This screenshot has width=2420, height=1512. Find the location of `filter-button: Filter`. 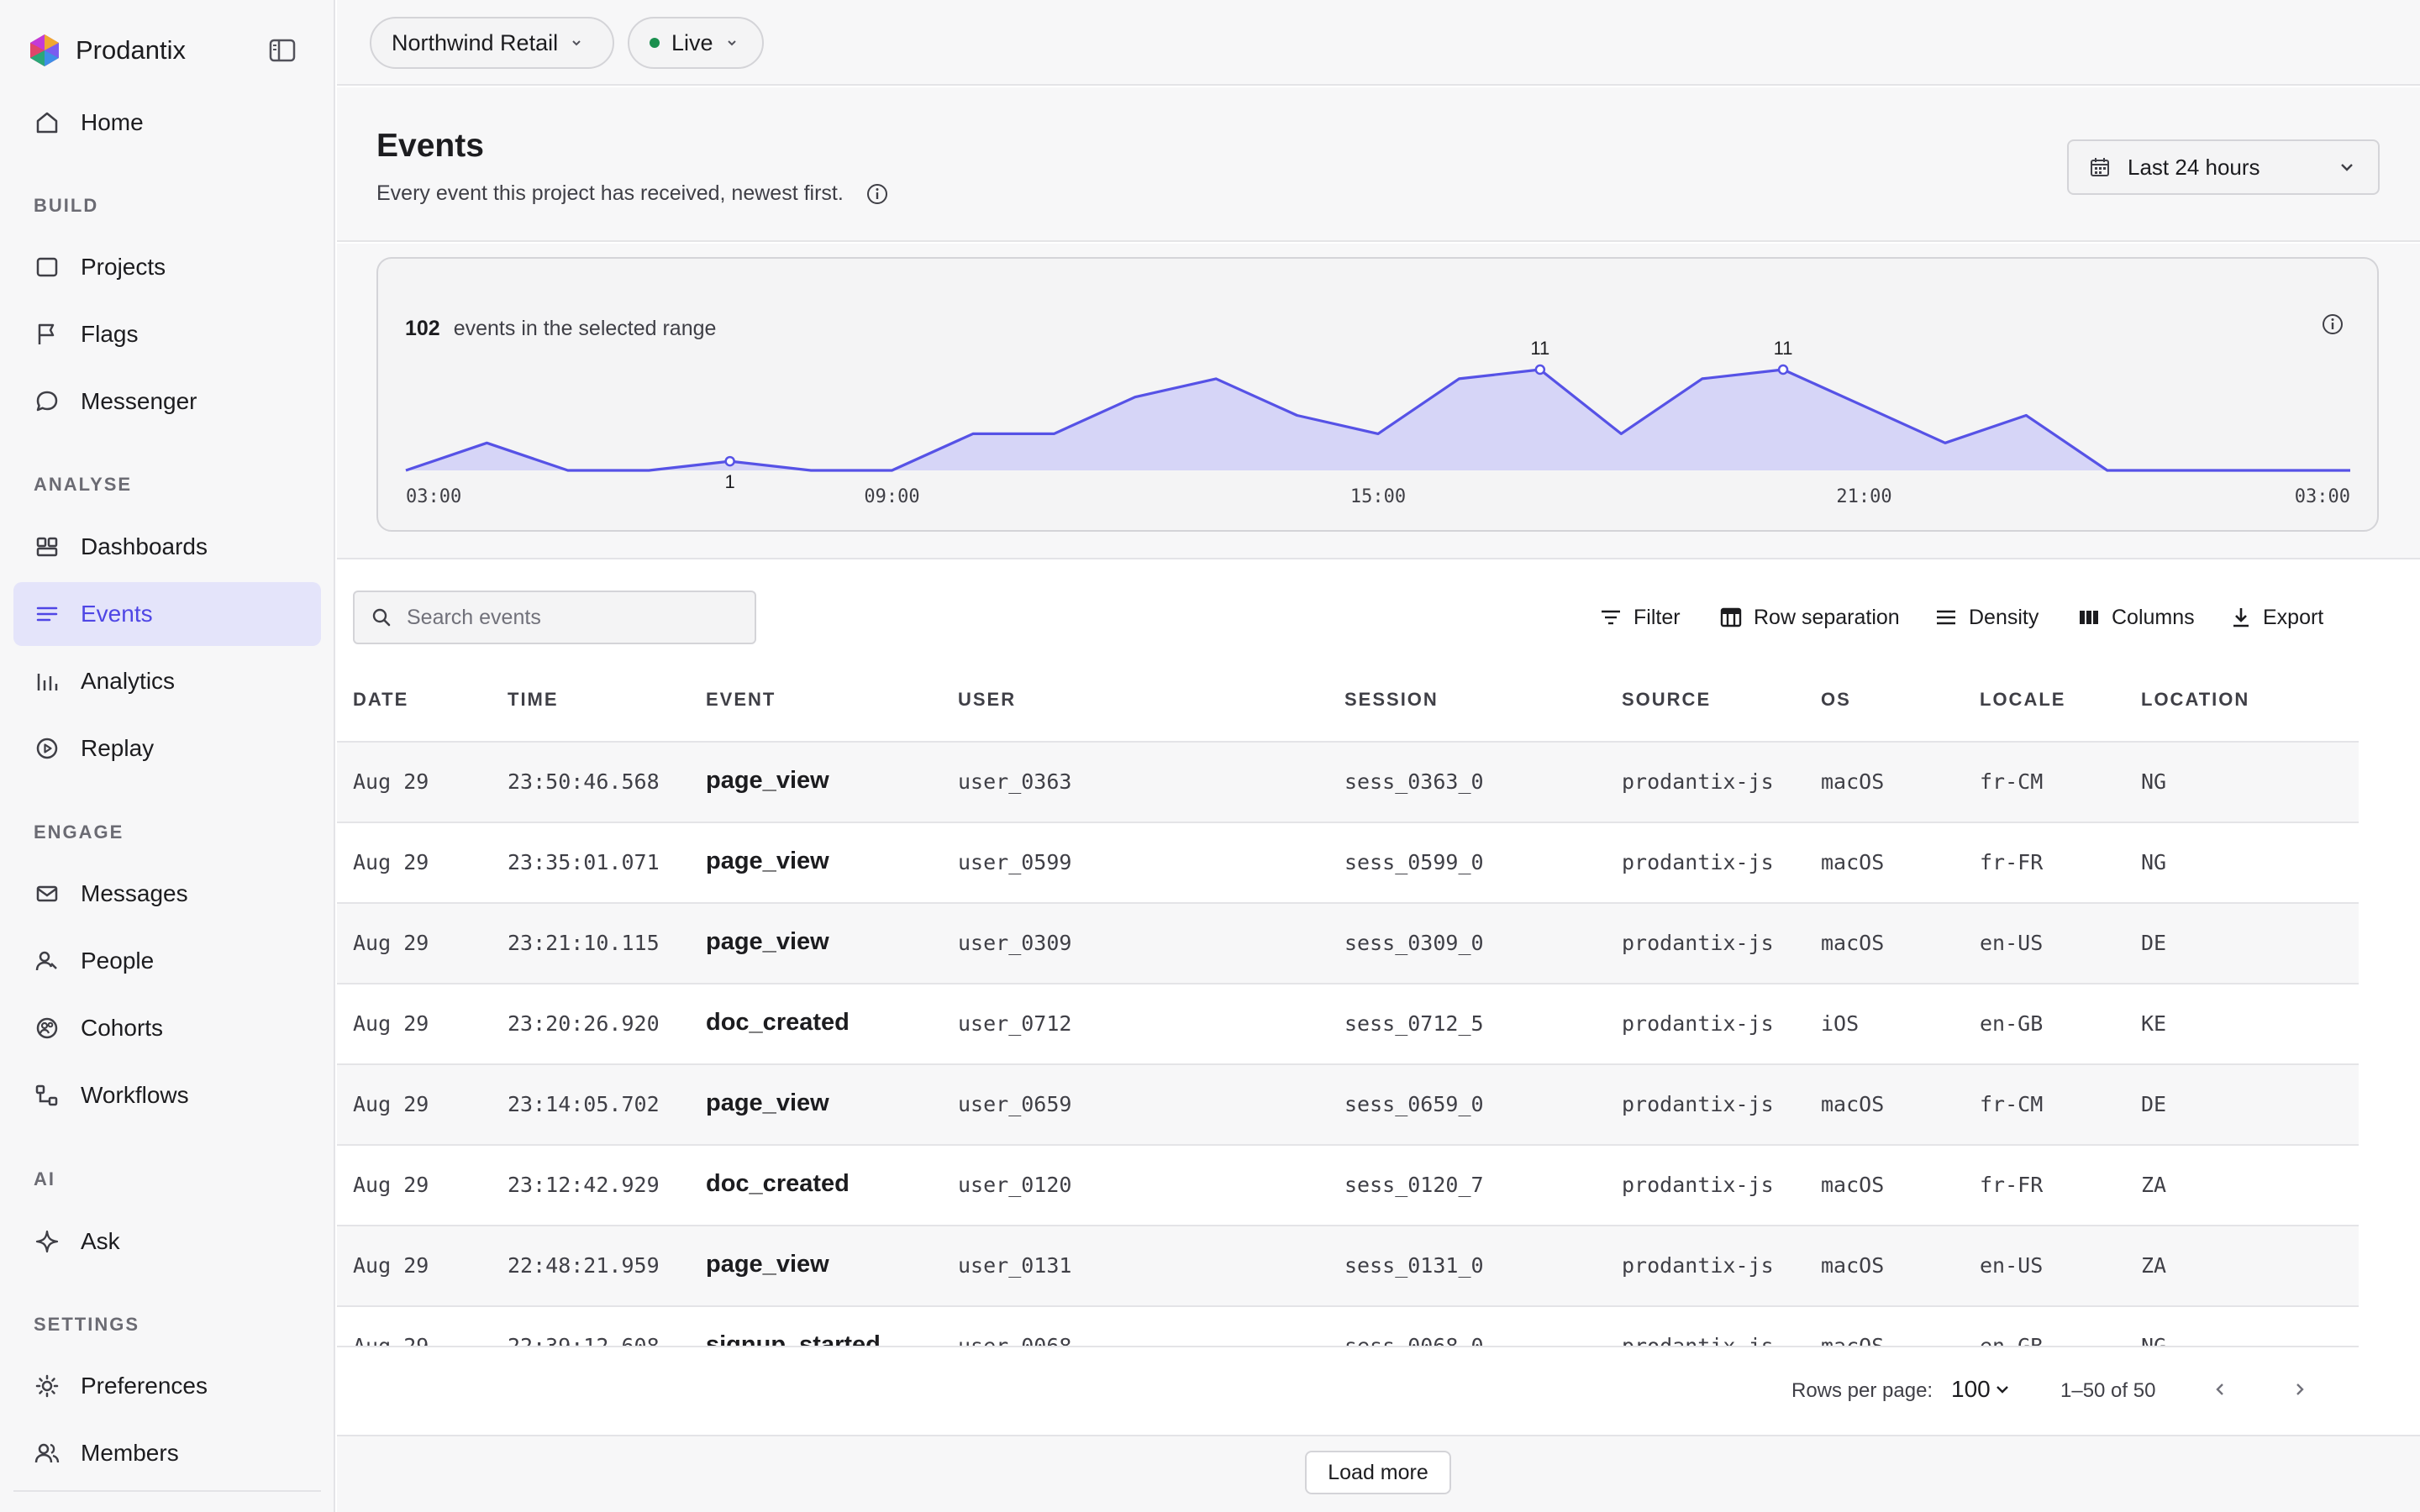

filter-button: Filter is located at coordinates (1640, 617).